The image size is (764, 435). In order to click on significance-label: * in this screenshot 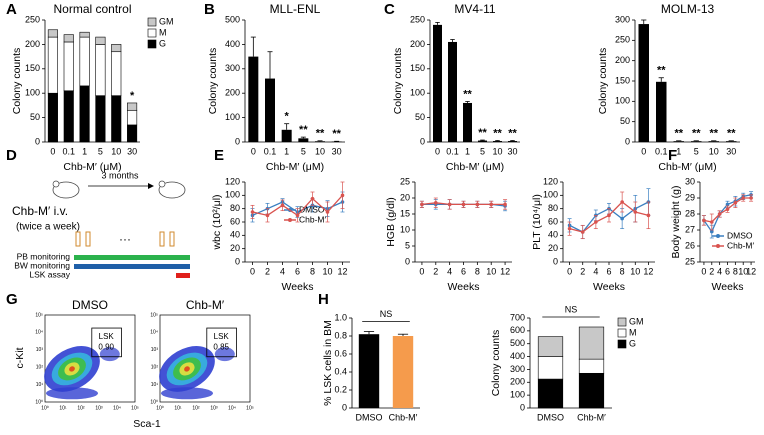, I will do `click(287, 117)`.